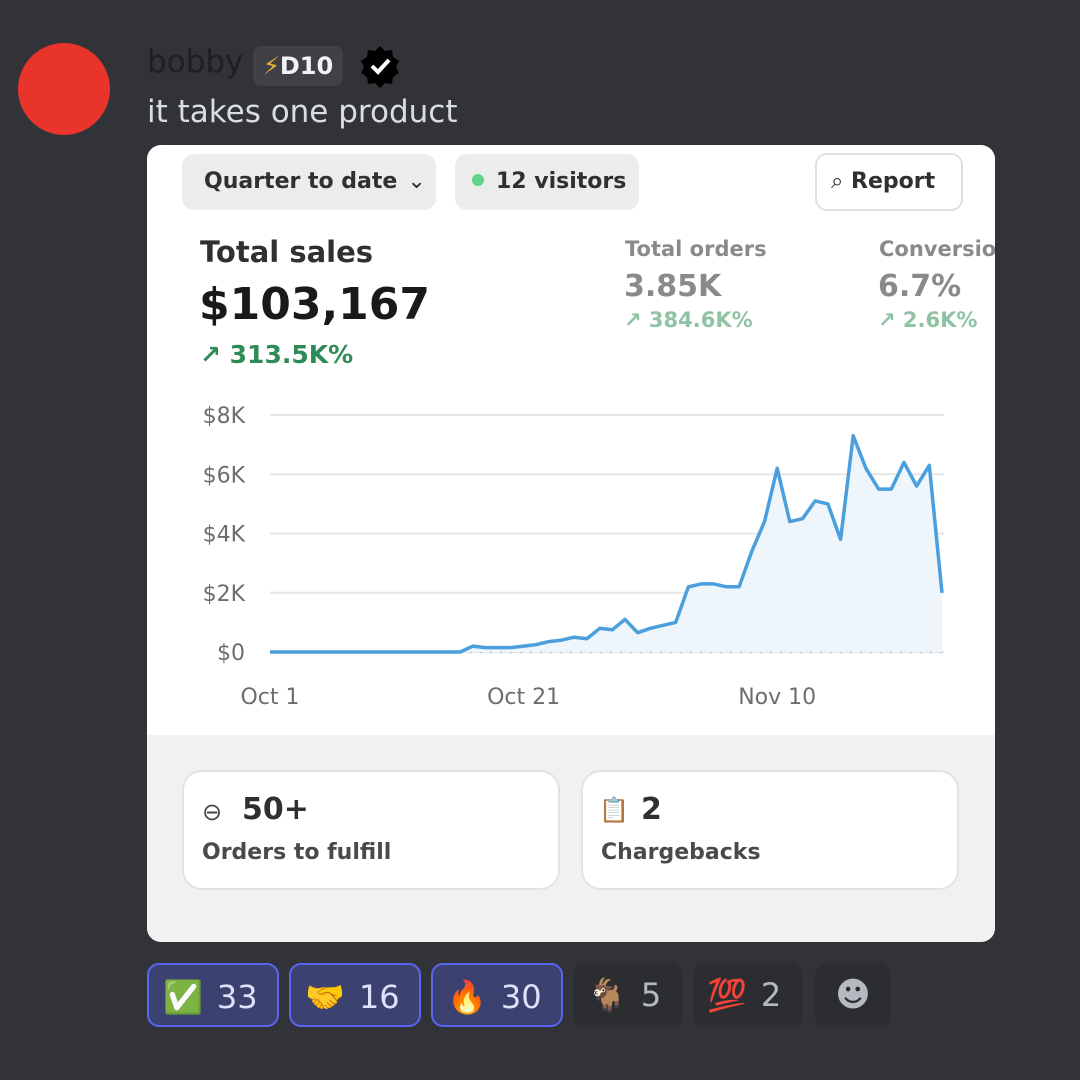 The height and width of the screenshot is (1080, 1080). I want to click on metric-label: Conversio, so click(937, 249).